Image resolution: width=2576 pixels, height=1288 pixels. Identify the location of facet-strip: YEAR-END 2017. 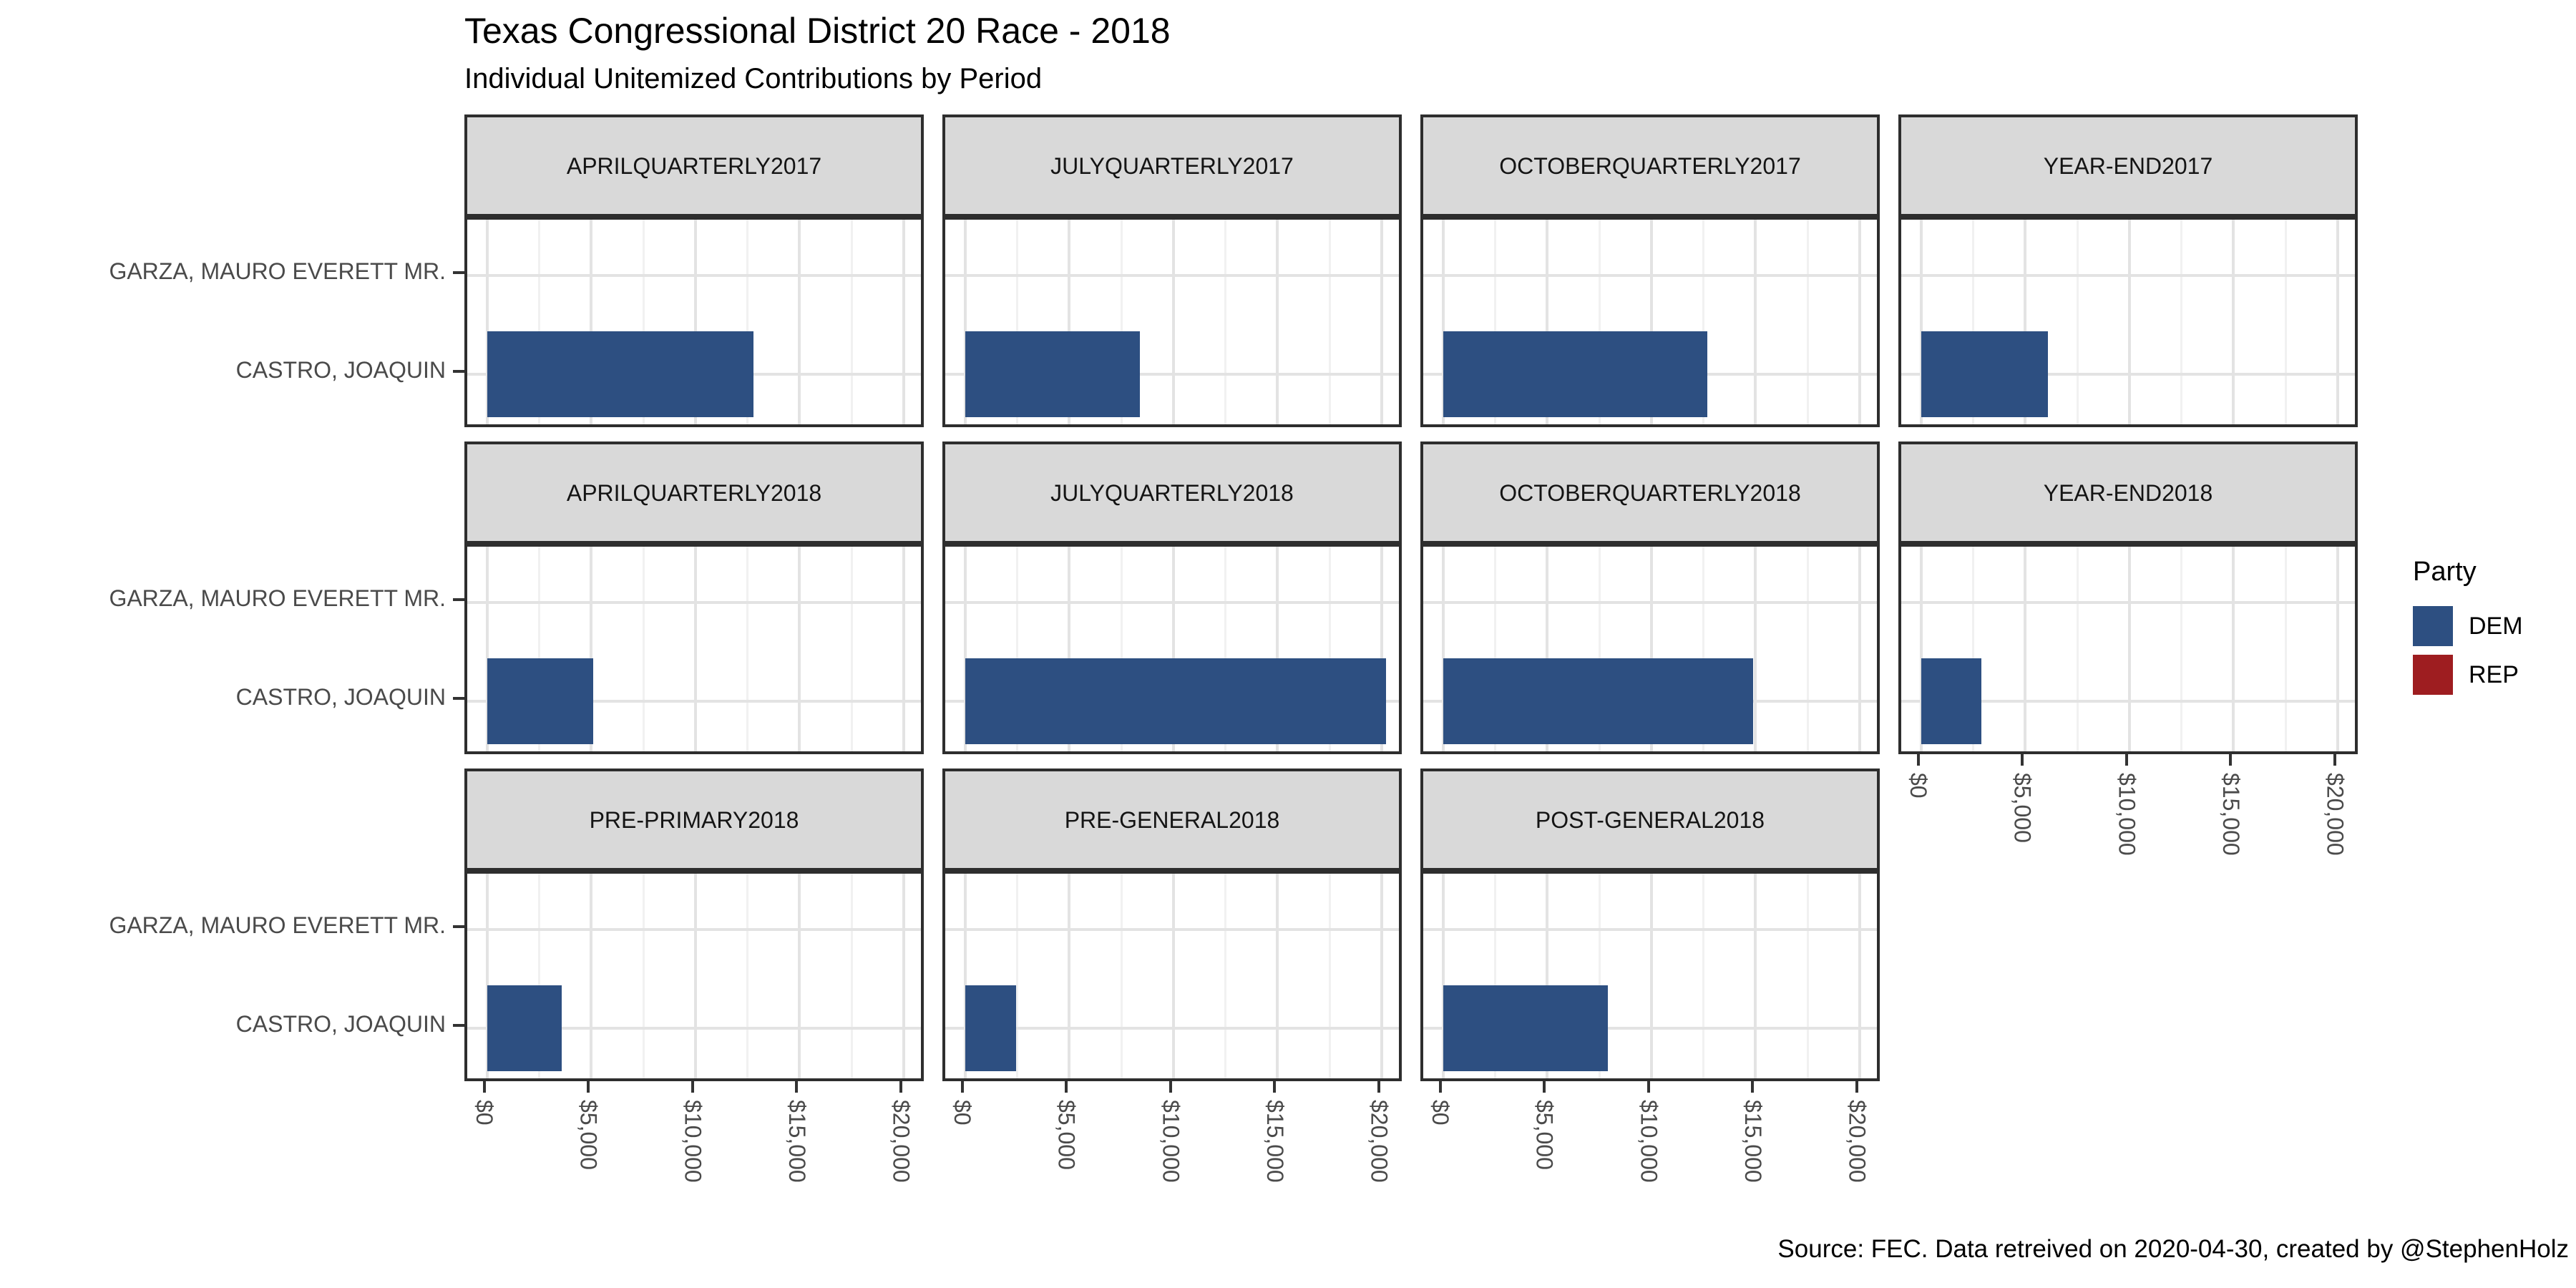
(2128, 165).